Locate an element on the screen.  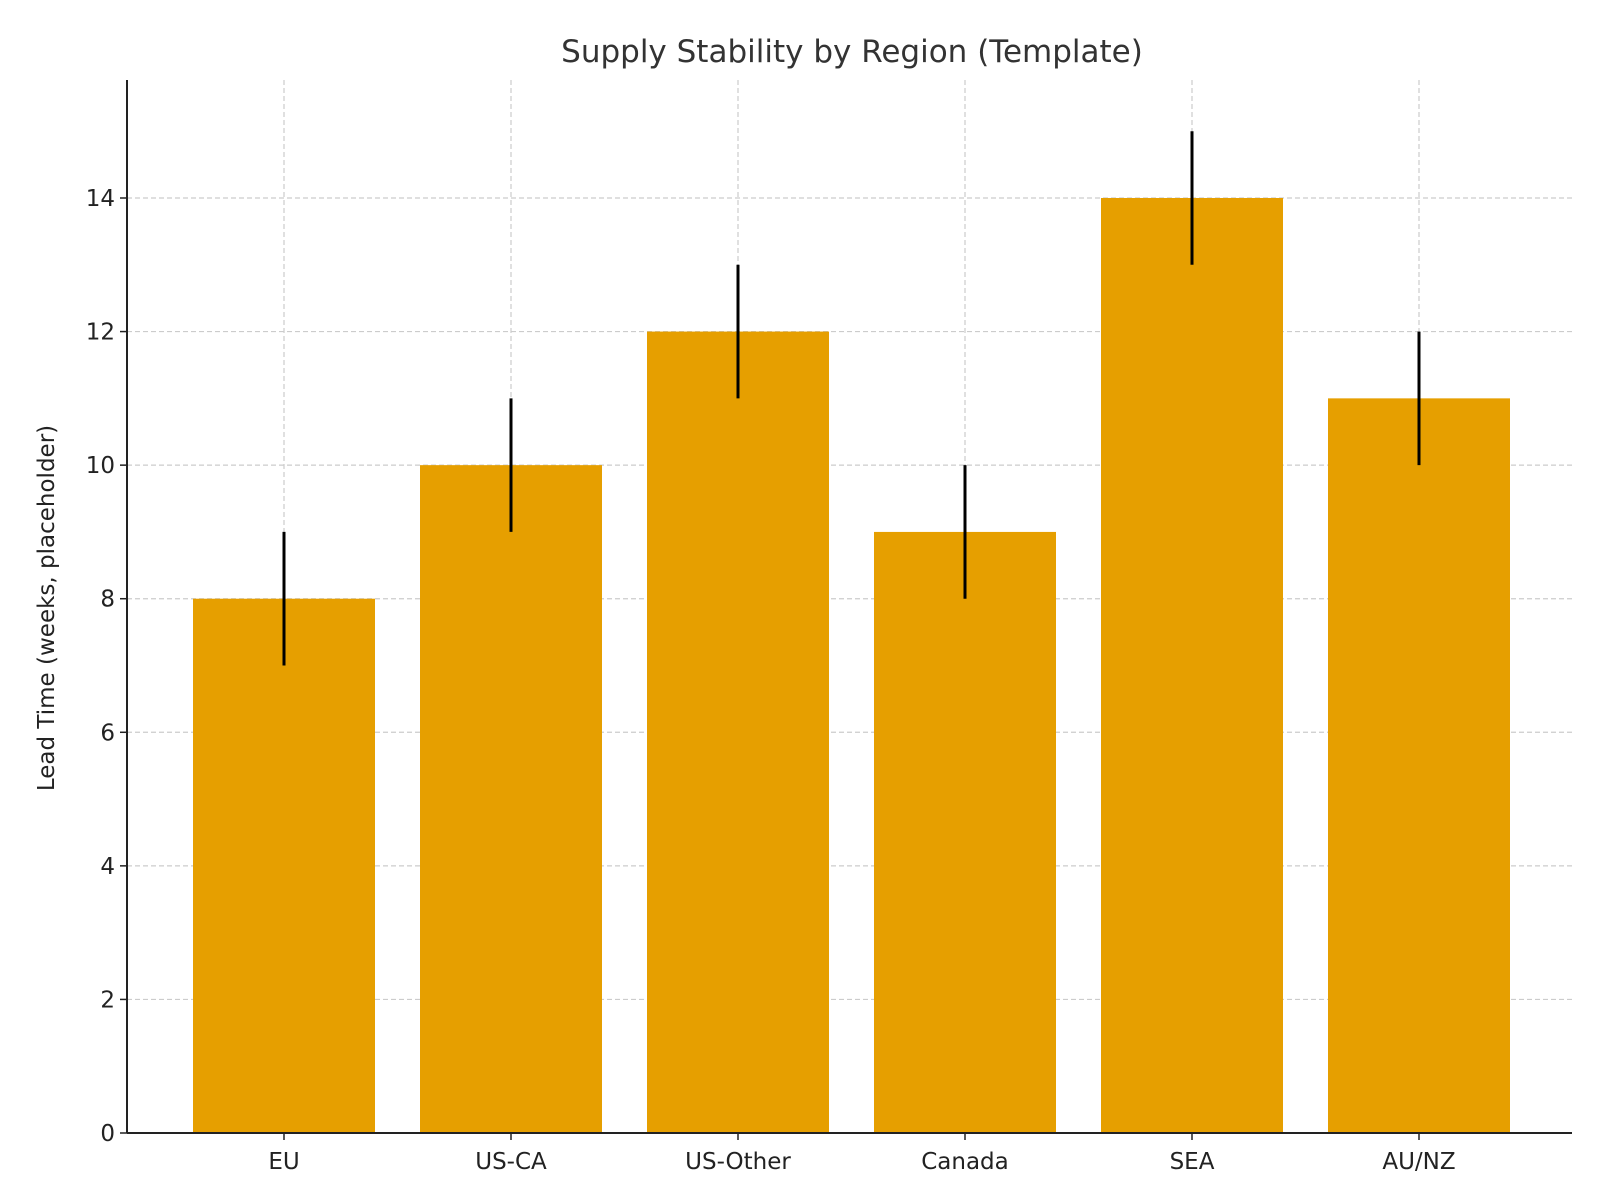
y-axis-label: Lead Time (weeks, placeholder) is located at coordinates (47, 608).